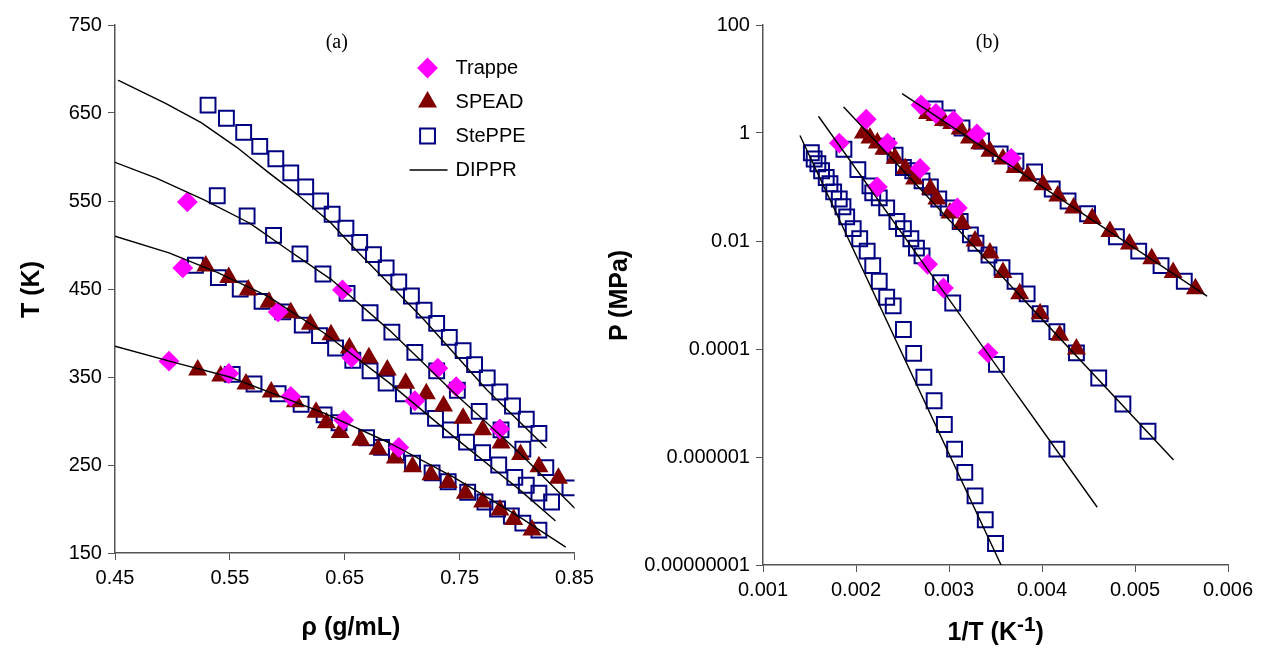  Describe the element at coordinates (719, 347) in the screenshot. I see `y-tick-label: 0.0001` at that location.